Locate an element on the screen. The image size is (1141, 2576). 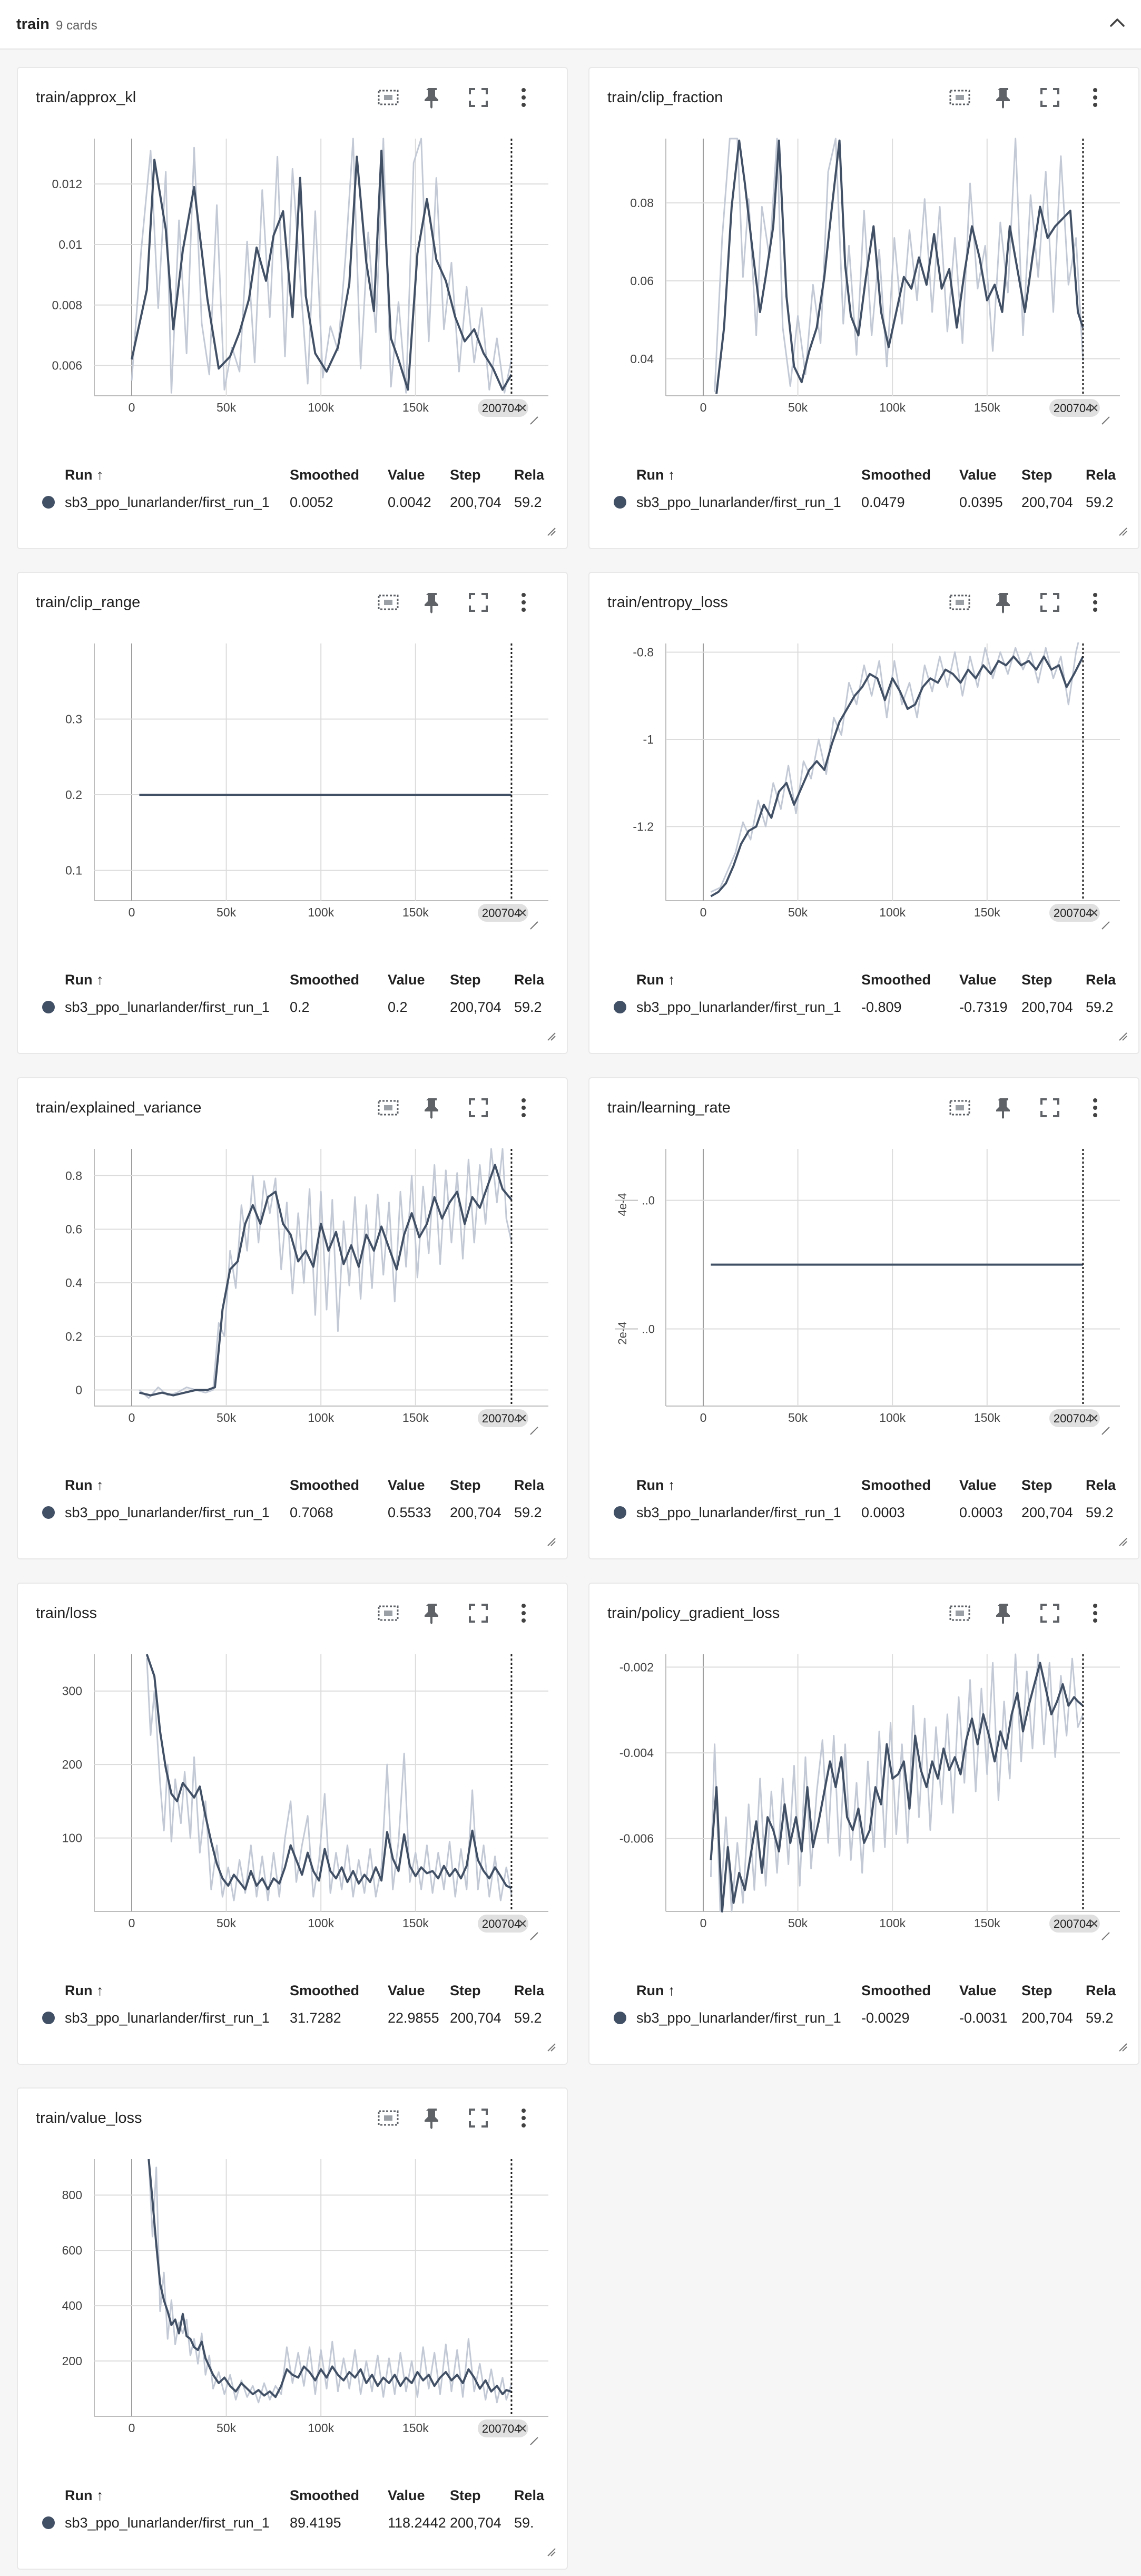
line-chart: -0.006 -0.004 -0.002 0 50k 100k 150k 200704✕ is located at coordinates (864, 1804).